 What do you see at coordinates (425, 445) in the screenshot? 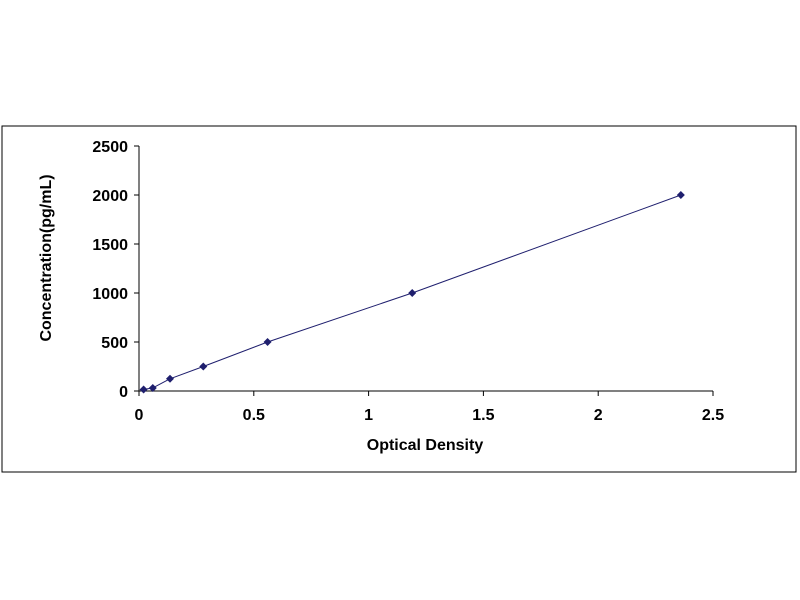
I see `x-axis-title: Optical Density` at bounding box center [425, 445].